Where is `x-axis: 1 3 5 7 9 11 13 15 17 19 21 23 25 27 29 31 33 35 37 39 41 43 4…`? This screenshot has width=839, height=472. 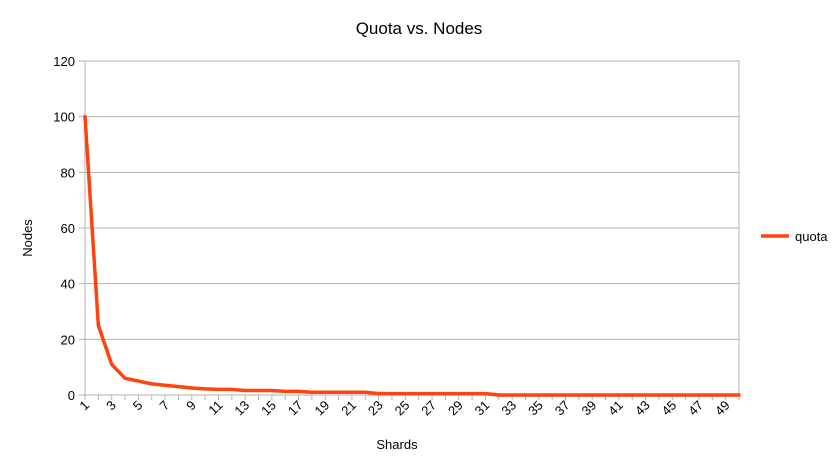
x-axis: 1 3 5 7 9 11 13 15 17 19 21 23 25 27 29 31 33 35 37 39 41 43 4… is located at coordinates (408, 407).